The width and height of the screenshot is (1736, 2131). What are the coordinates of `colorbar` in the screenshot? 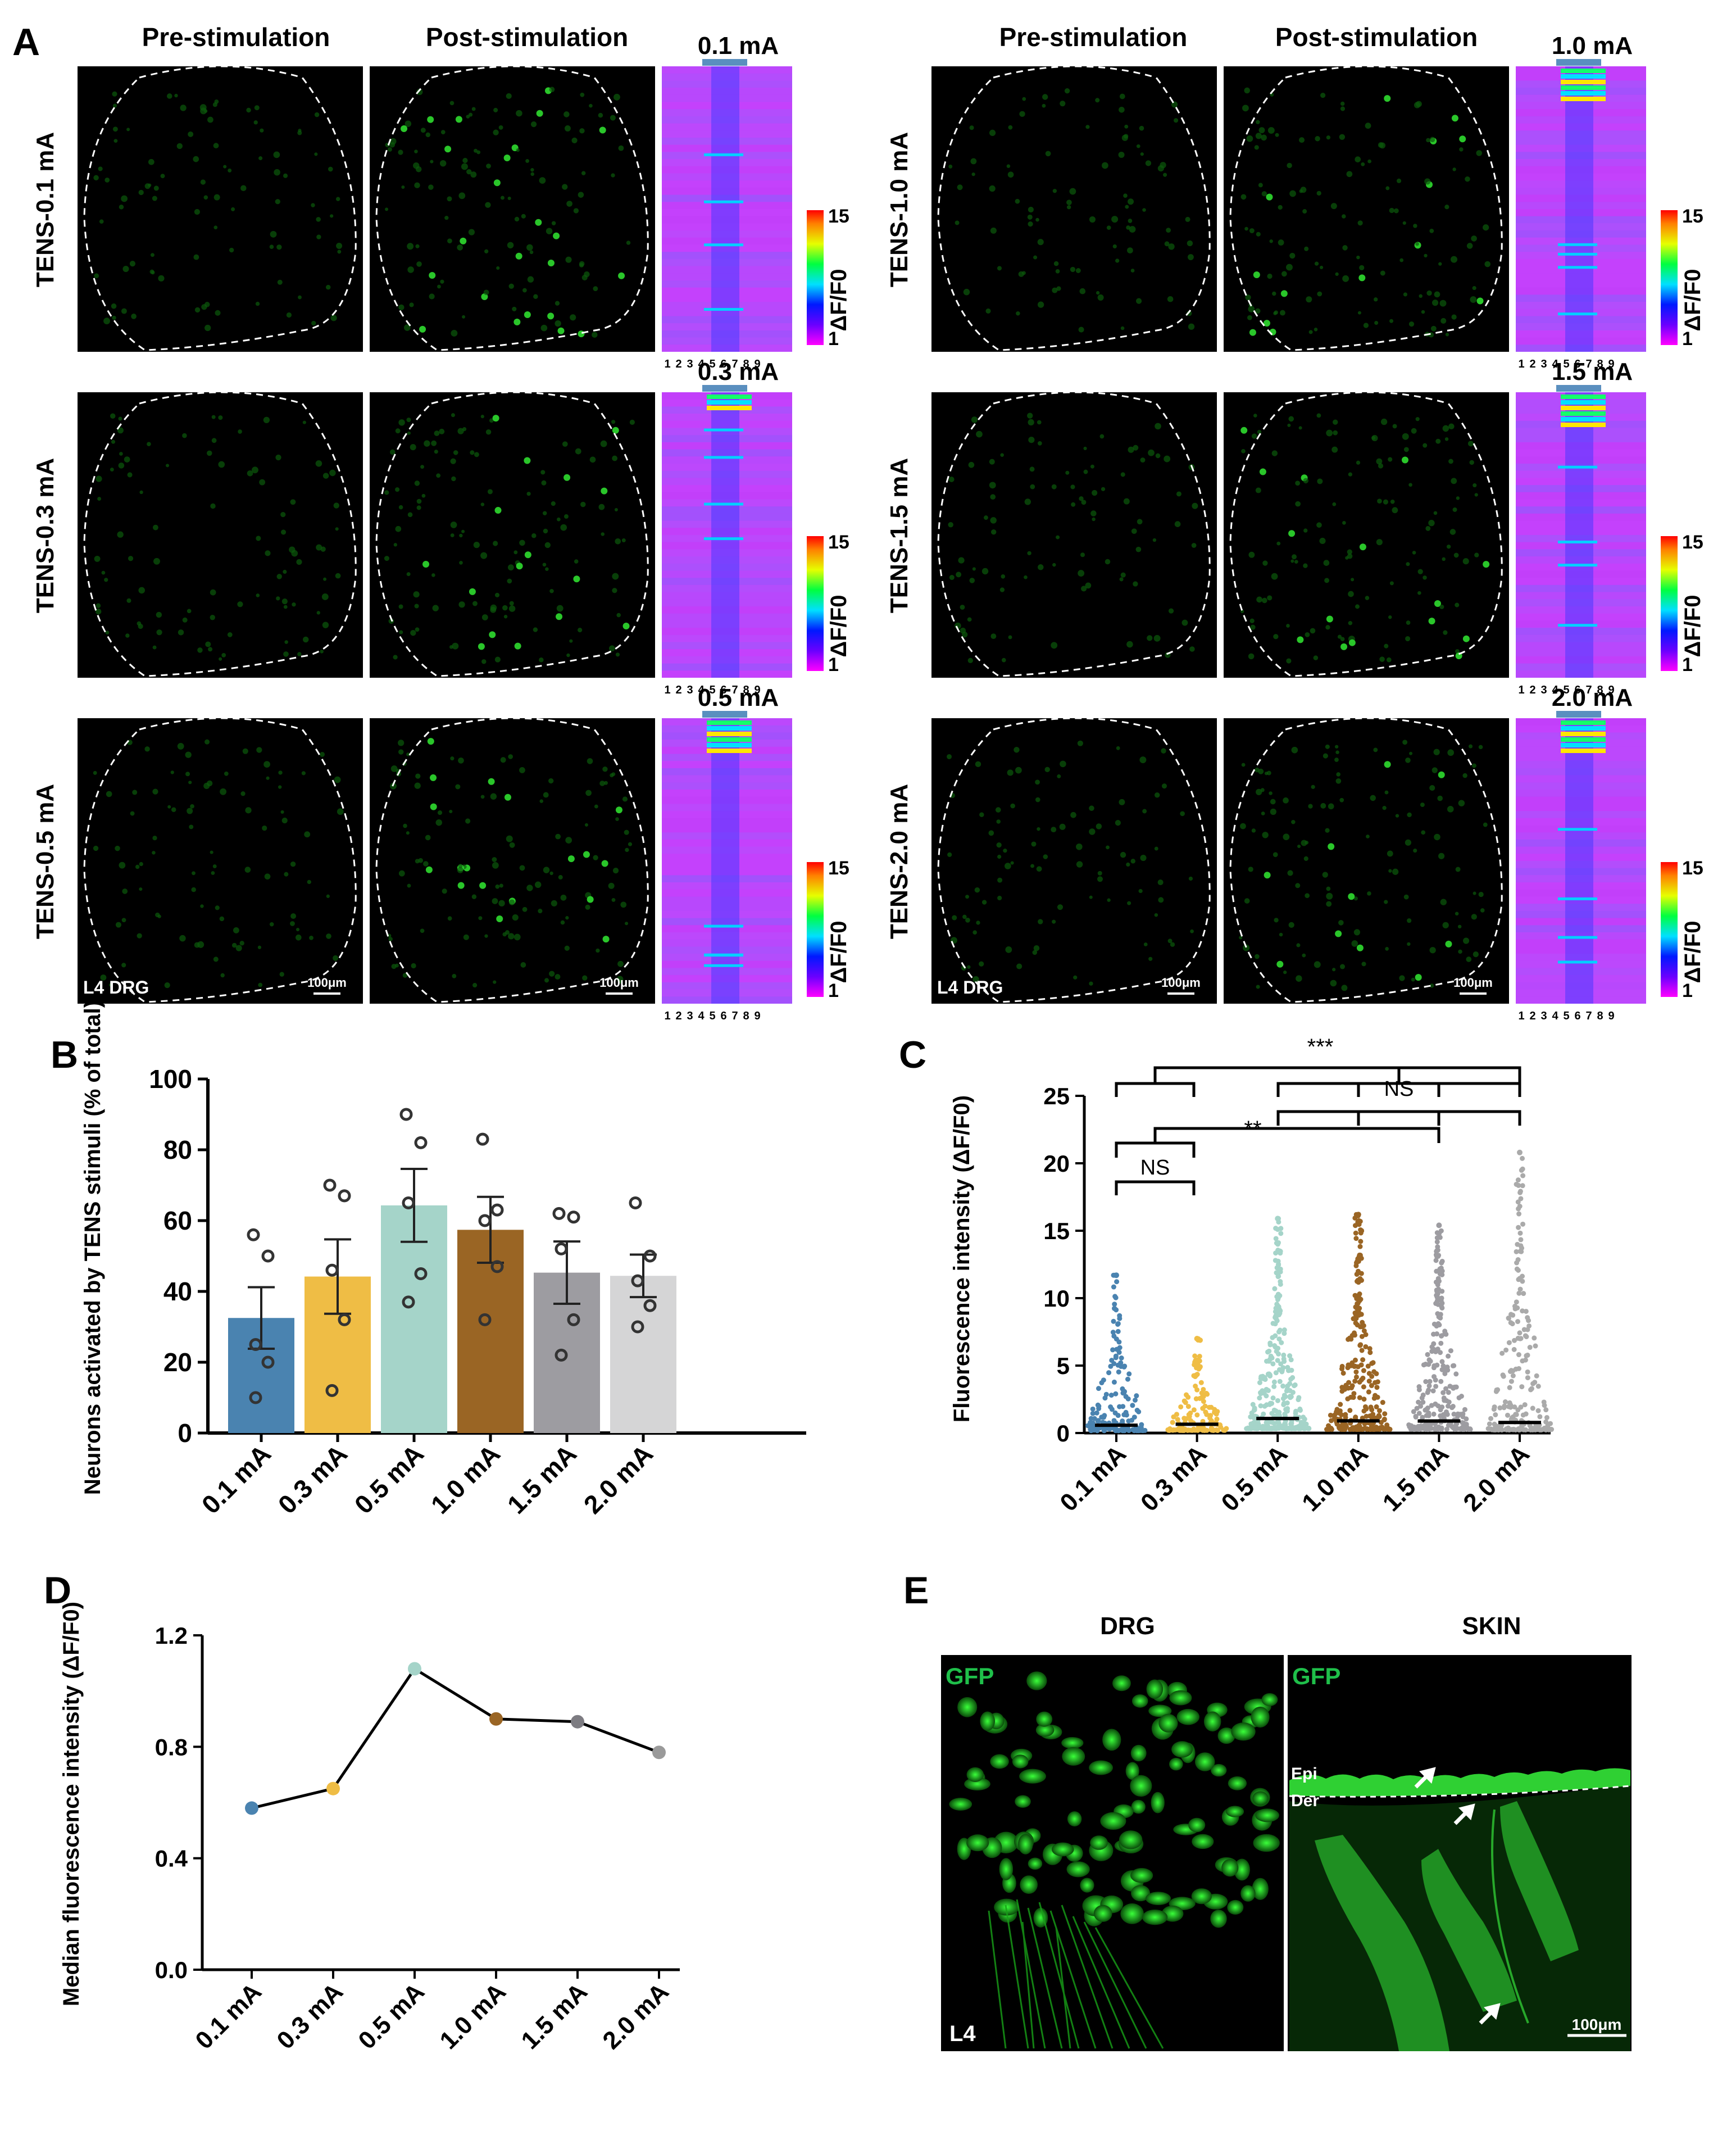 It's located at (1669, 930).